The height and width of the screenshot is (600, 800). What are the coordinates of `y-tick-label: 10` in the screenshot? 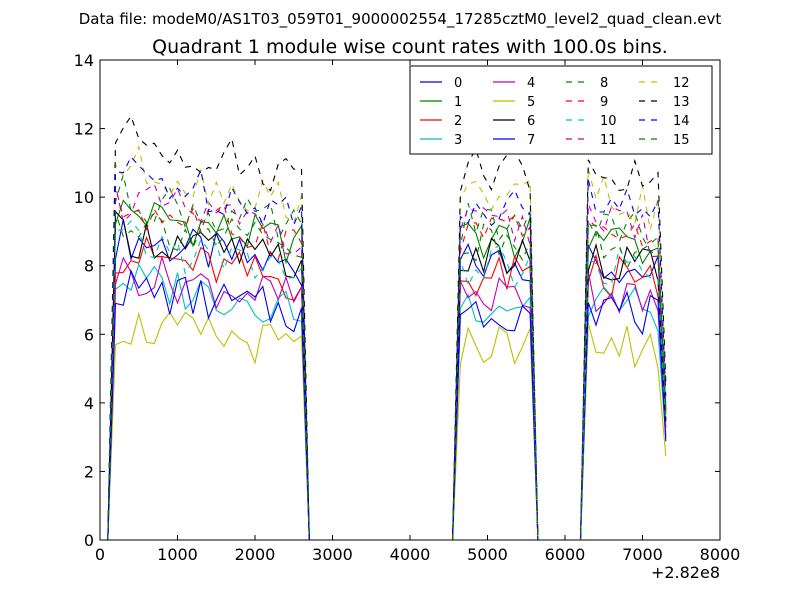 It's located at (84, 197).